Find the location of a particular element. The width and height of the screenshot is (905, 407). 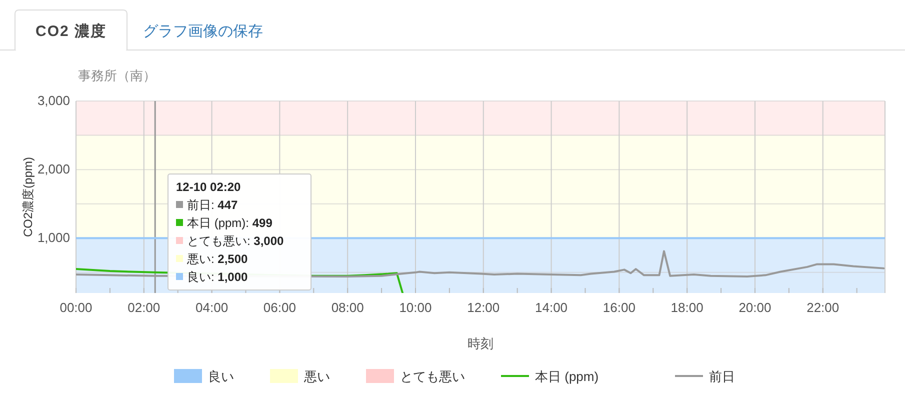

x-tick-label: 12:00 is located at coordinates (483, 307).